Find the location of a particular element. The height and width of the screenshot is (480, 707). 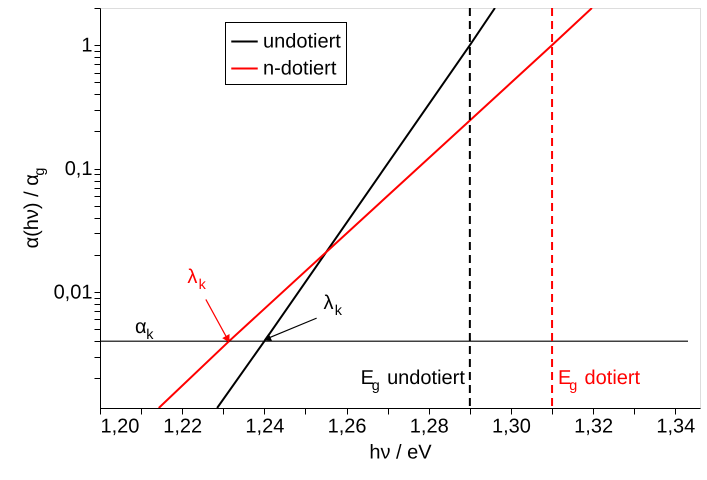

x-tick-label: 1,34 is located at coordinates (676, 427).